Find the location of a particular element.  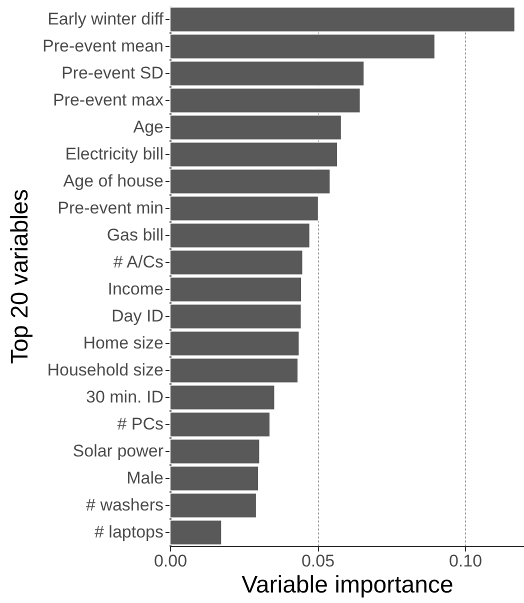

y-tick-label: Male is located at coordinates (145, 478).